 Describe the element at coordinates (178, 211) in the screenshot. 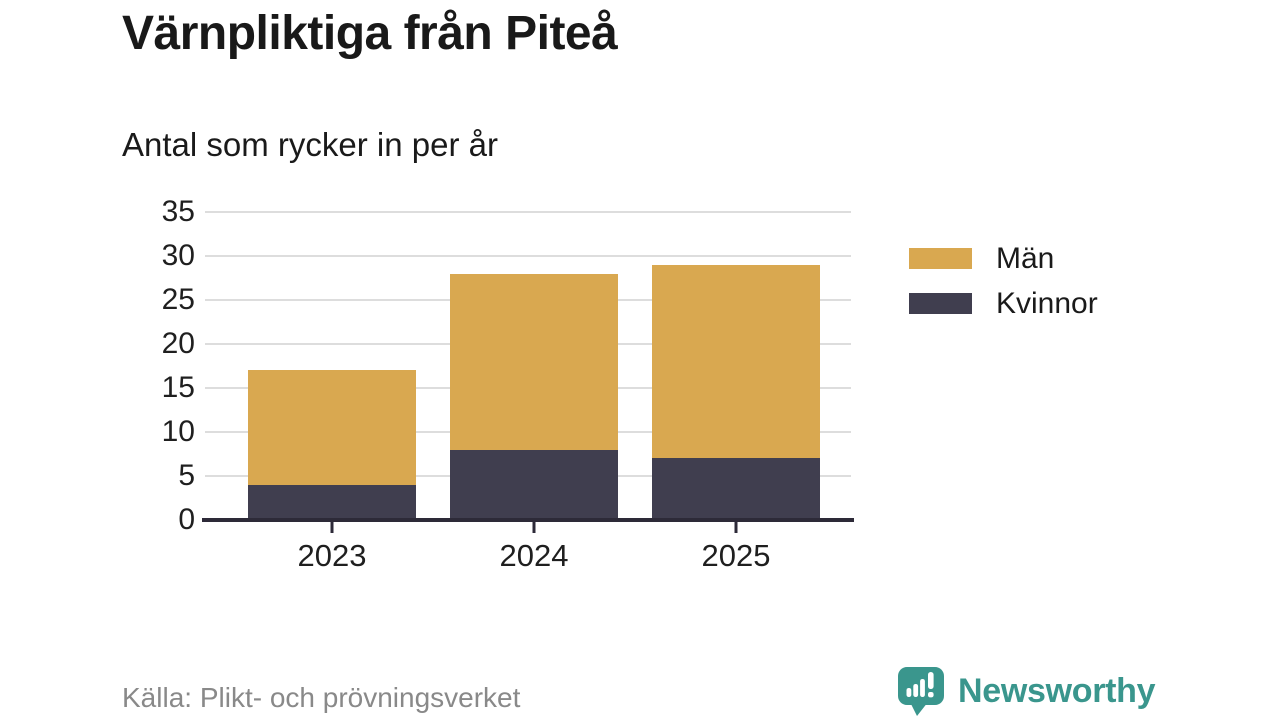

I see `y-axis-label-35: 35` at that location.